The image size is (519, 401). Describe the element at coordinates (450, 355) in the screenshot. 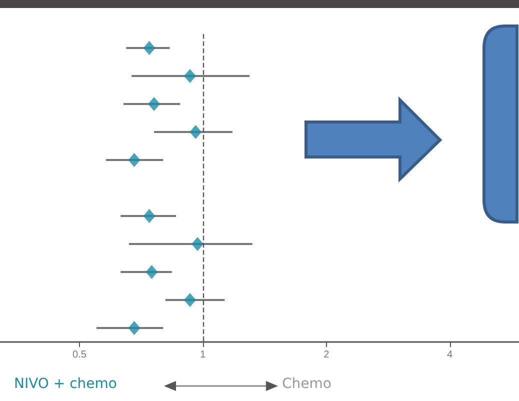

I see `x-tick-label: 4` at that location.